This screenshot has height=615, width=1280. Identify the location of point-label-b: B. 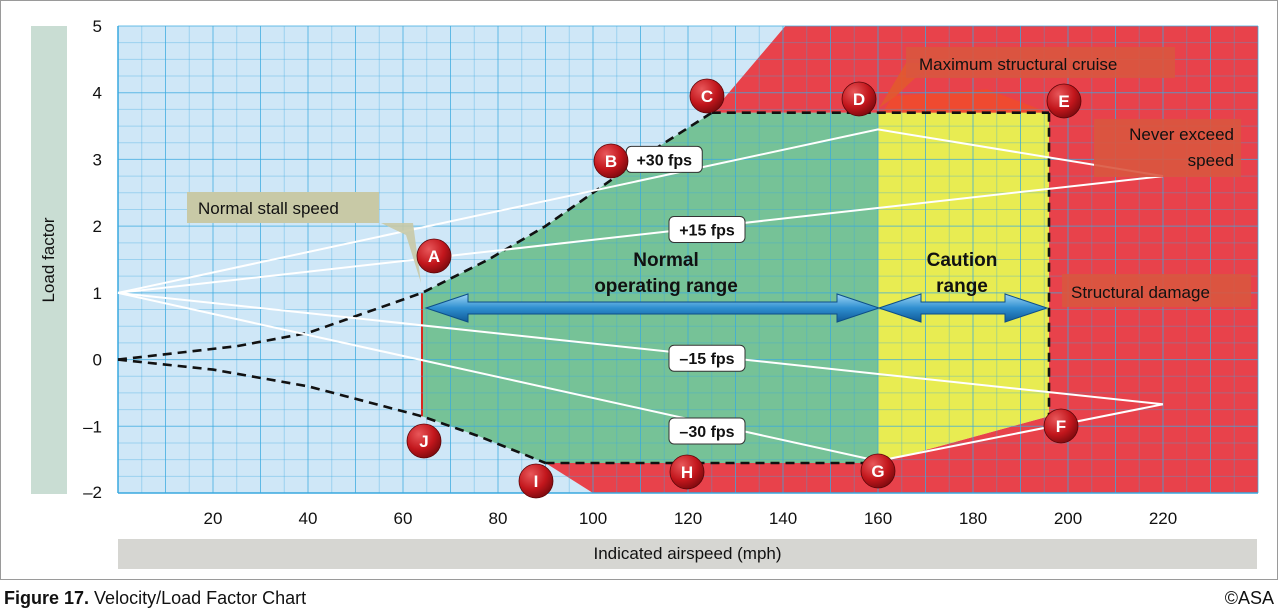
(611, 161).